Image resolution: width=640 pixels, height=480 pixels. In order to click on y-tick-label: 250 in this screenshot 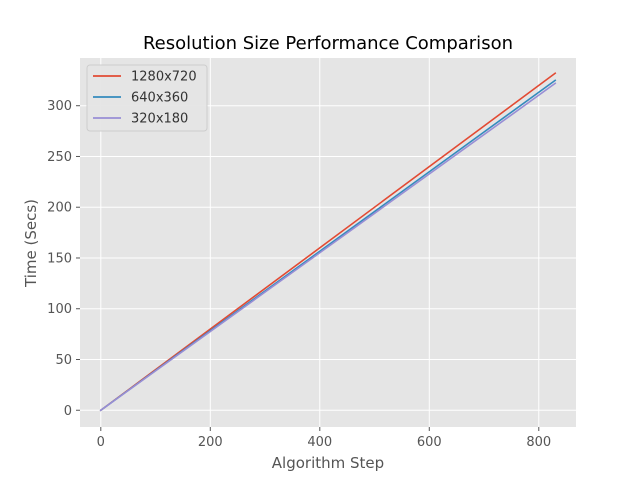, I will do `click(59, 157)`.